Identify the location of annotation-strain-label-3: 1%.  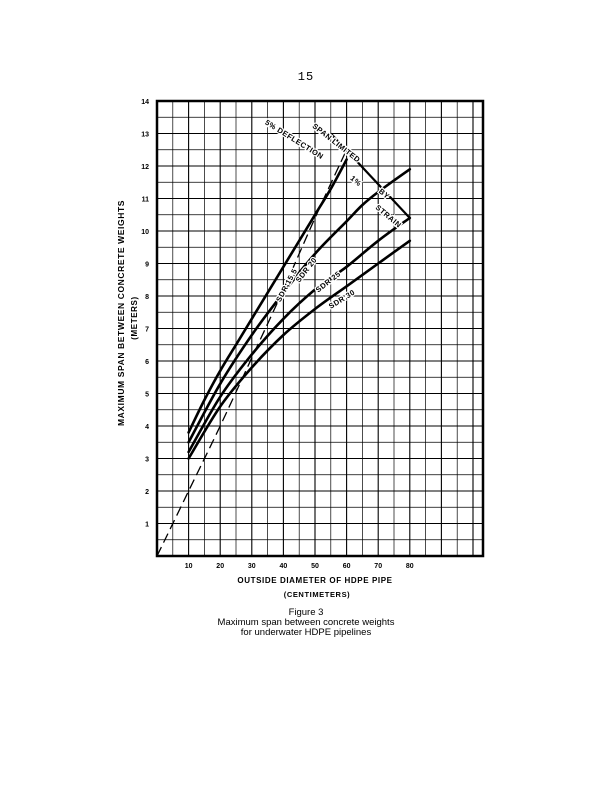
(355, 181).